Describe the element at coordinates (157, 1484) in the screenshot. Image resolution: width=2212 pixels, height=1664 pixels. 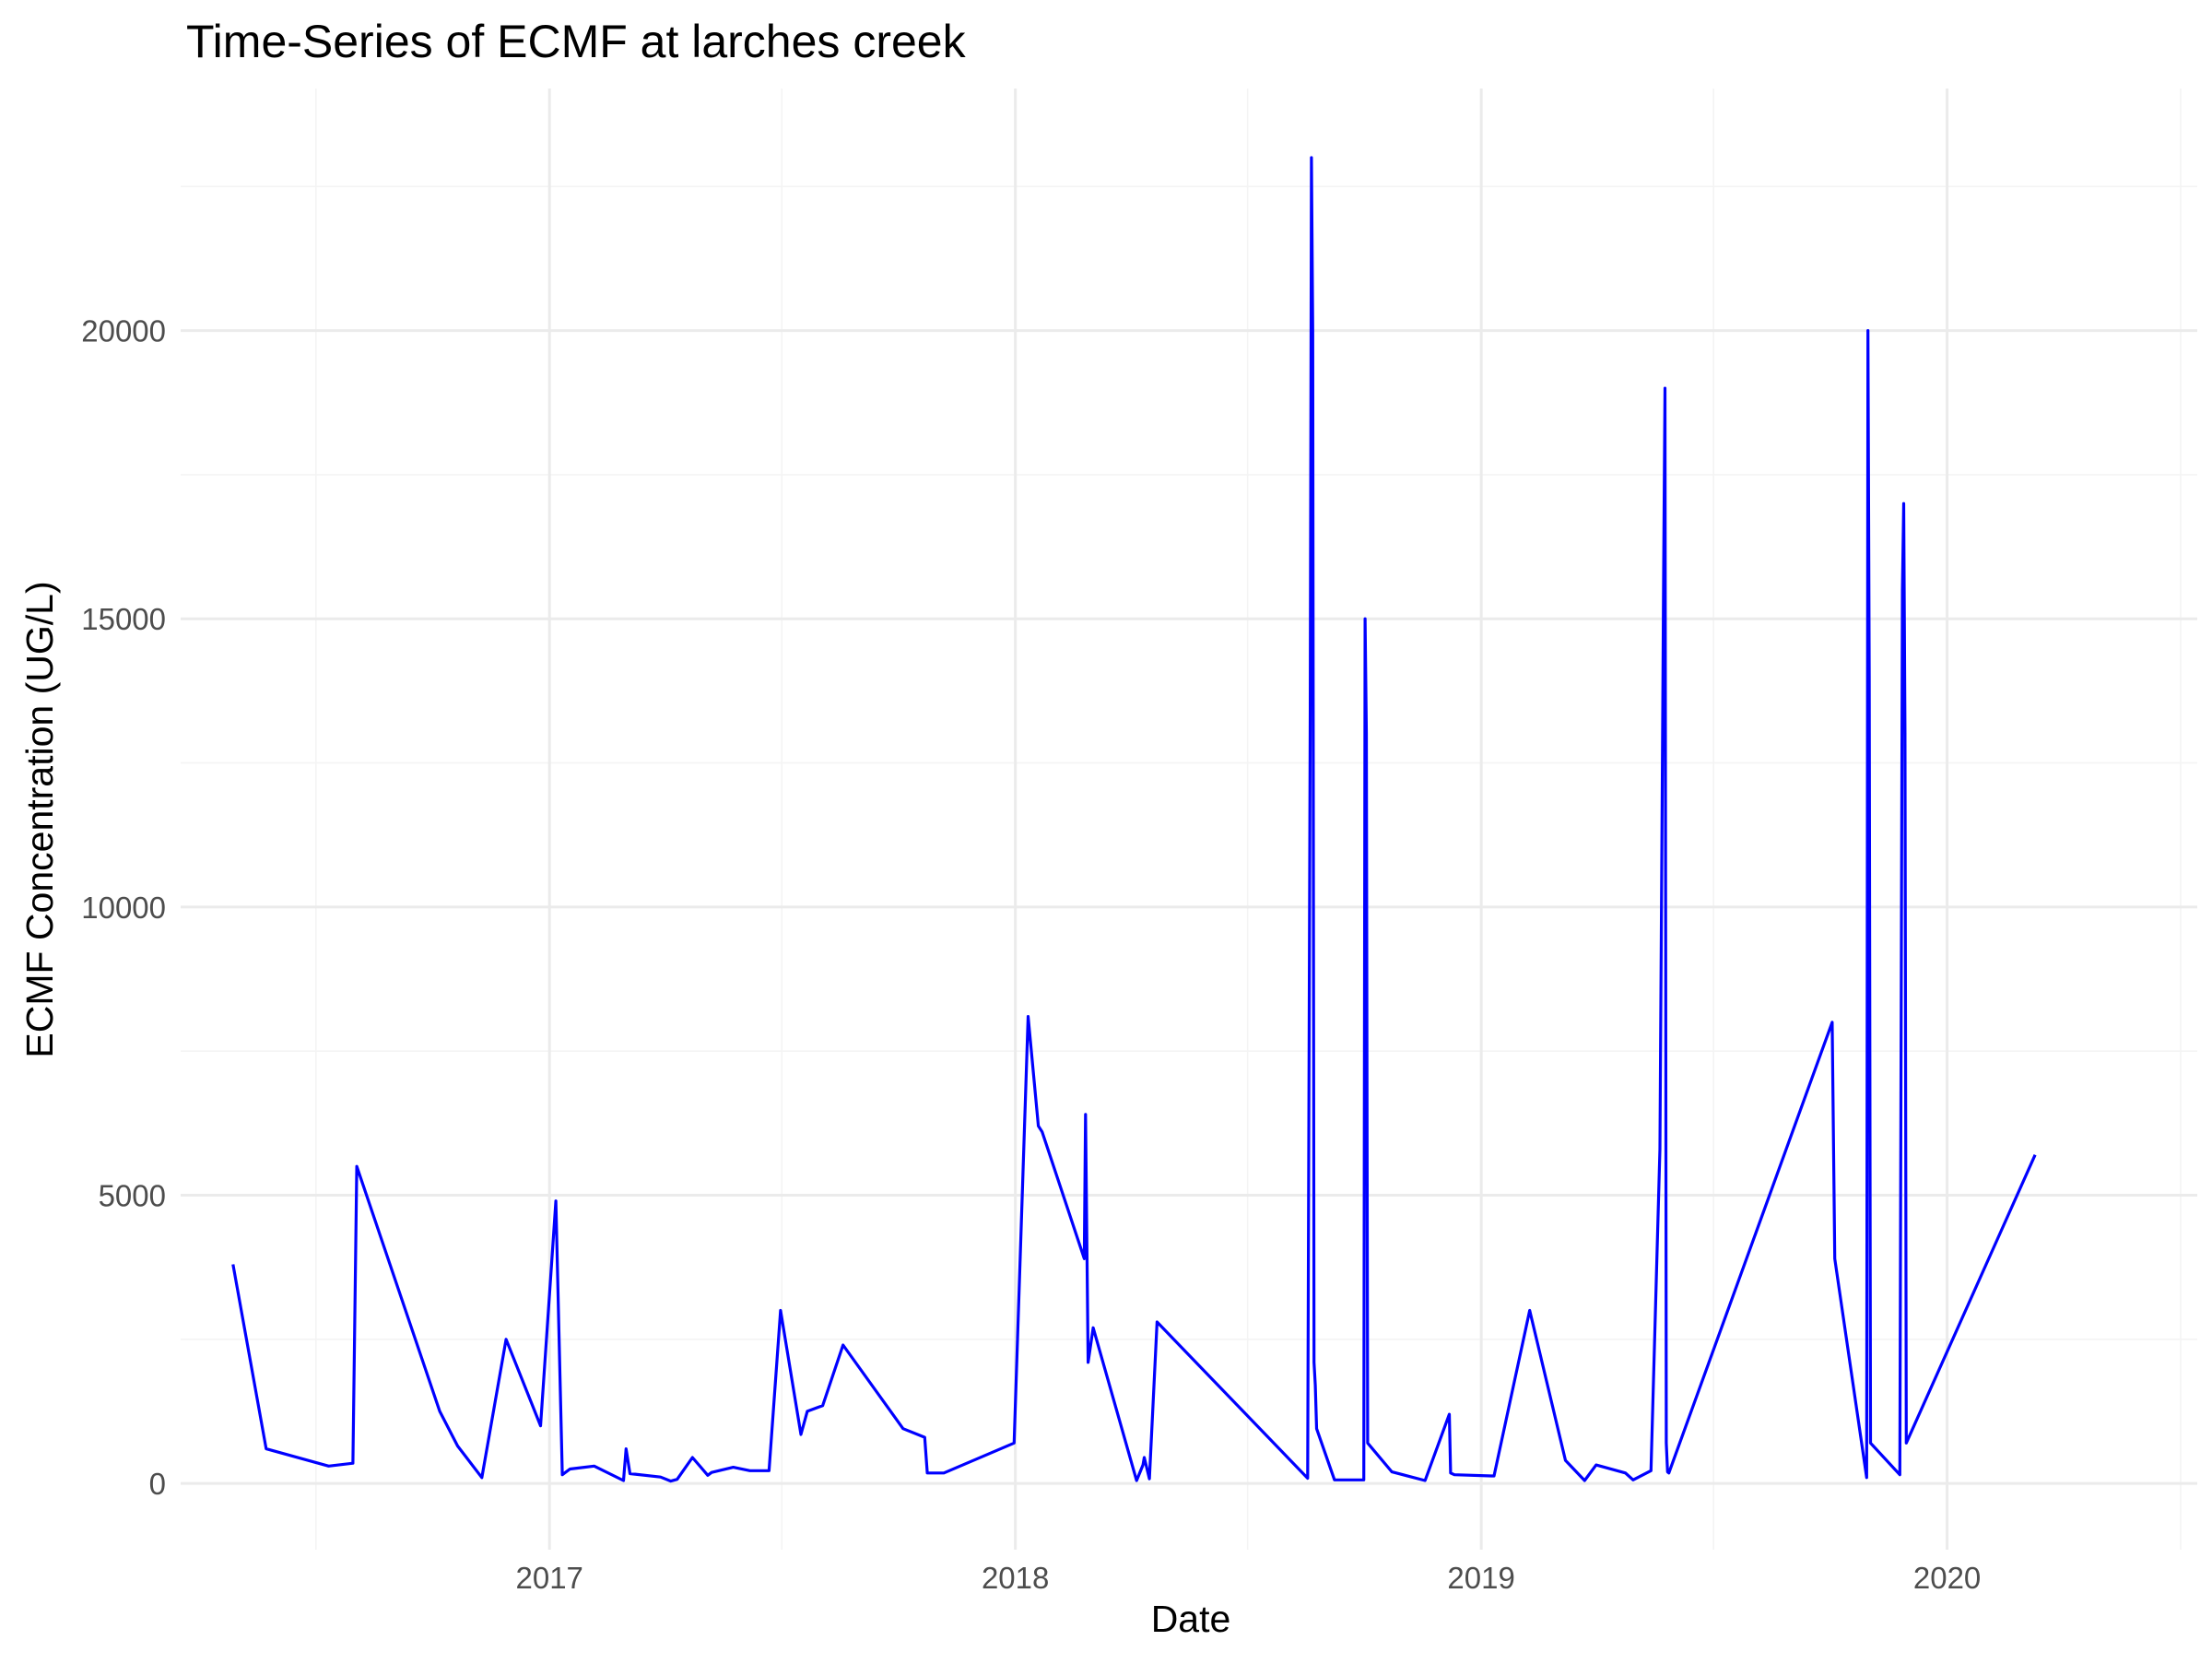
I see `y-tick-label: 0` at that location.